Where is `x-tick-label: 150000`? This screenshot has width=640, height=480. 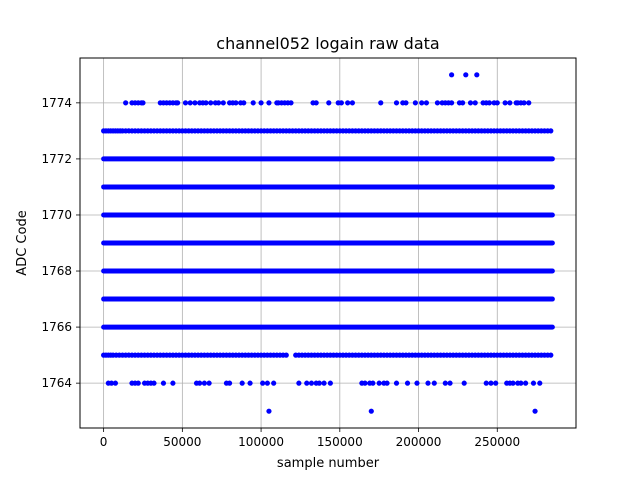
x-tick-label: 150000 is located at coordinates (340, 442).